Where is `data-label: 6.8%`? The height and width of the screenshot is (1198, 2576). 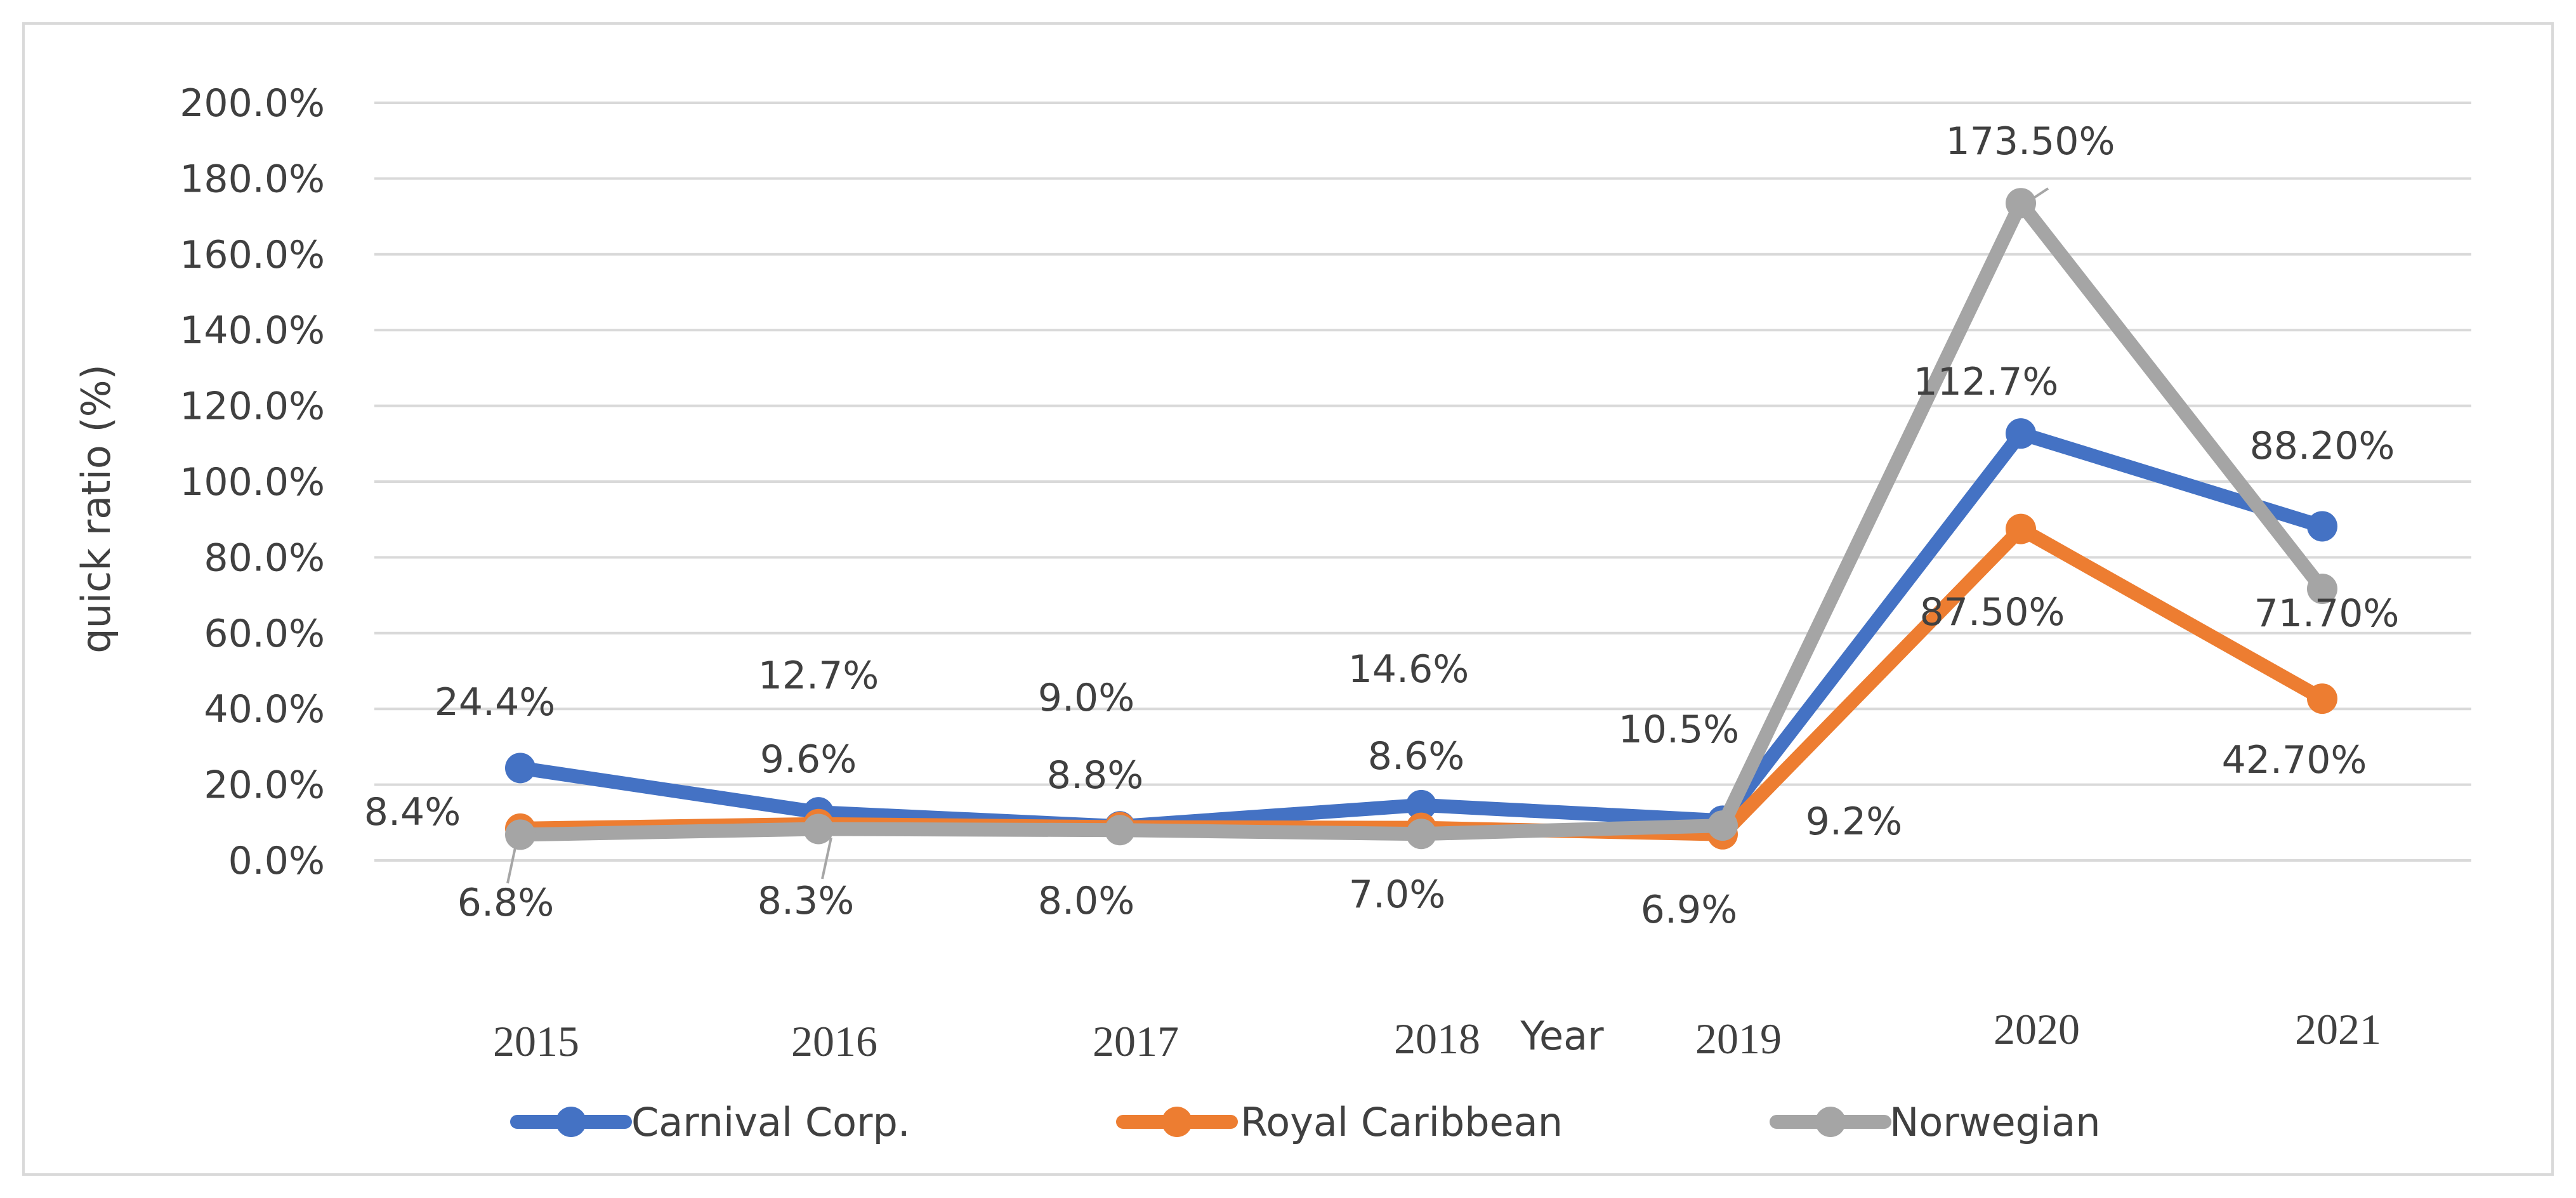
data-label: 6.8% is located at coordinates (506, 903).